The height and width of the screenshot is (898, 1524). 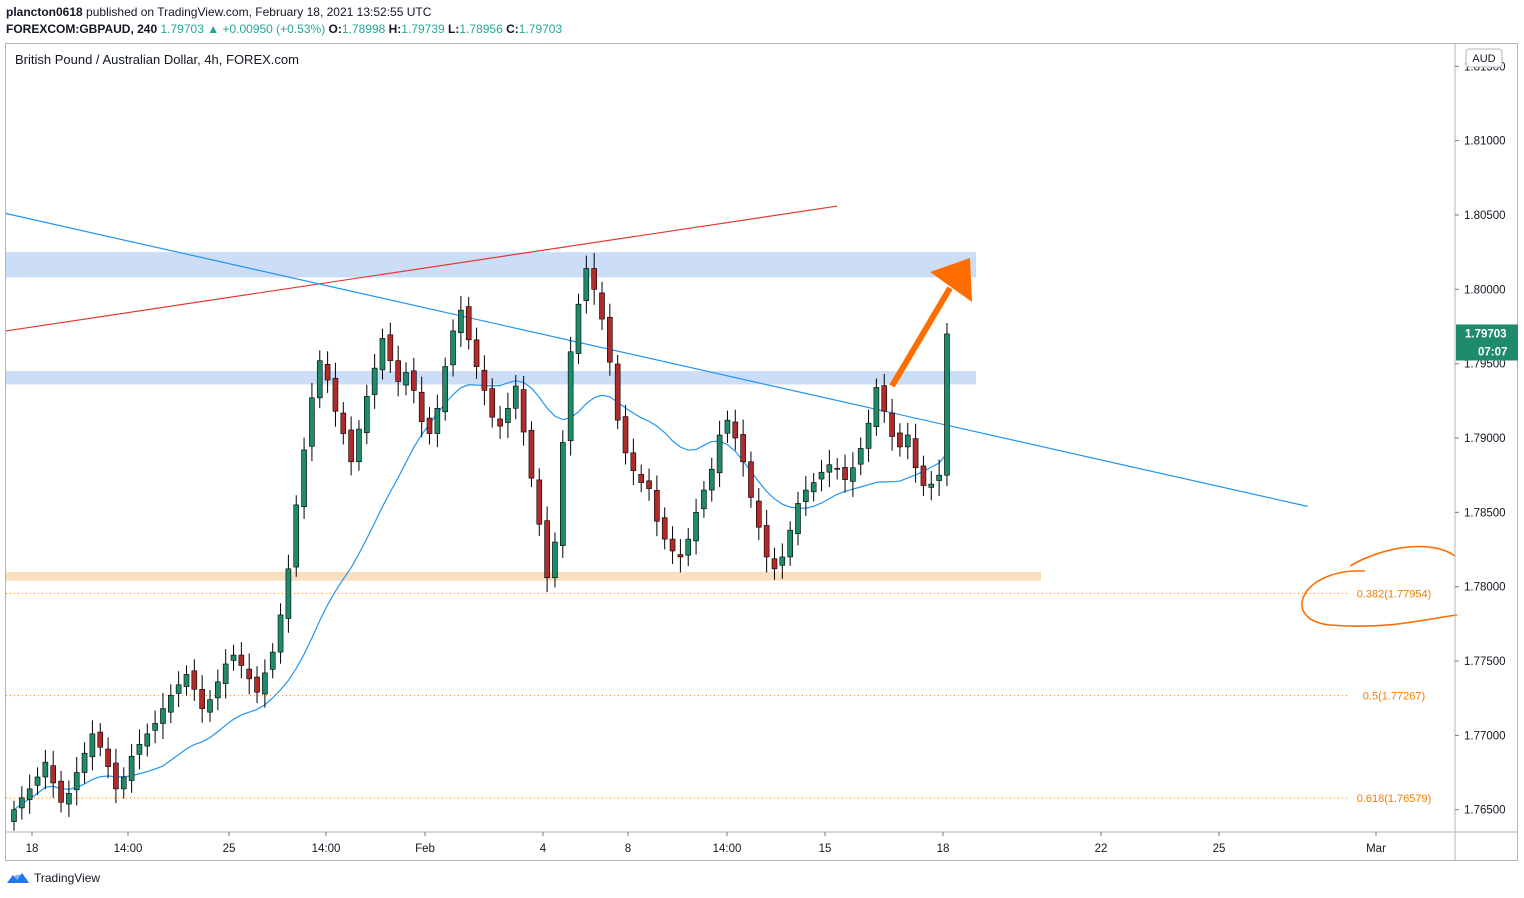 I want to click on high-value: 1.79739, so click(x=423, y=29).